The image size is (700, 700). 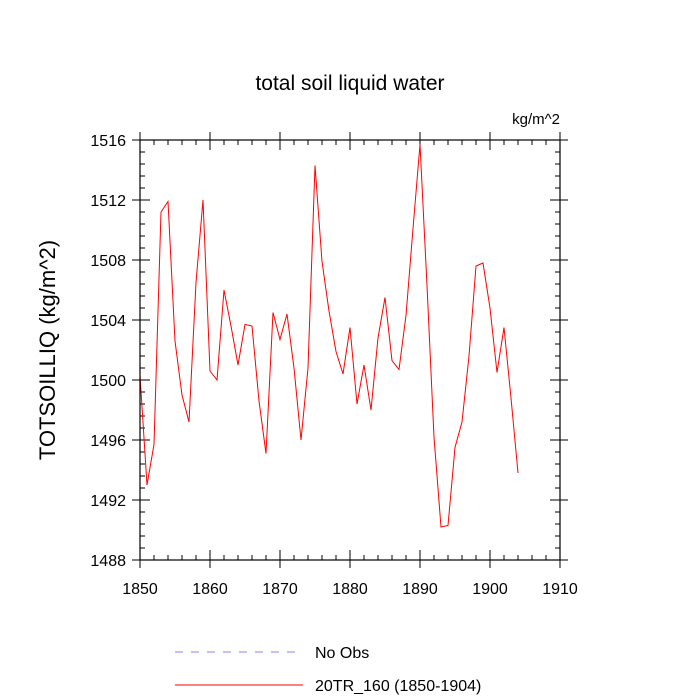 I want to click on y-tick-label: 1504, so click(x=108, y=321).